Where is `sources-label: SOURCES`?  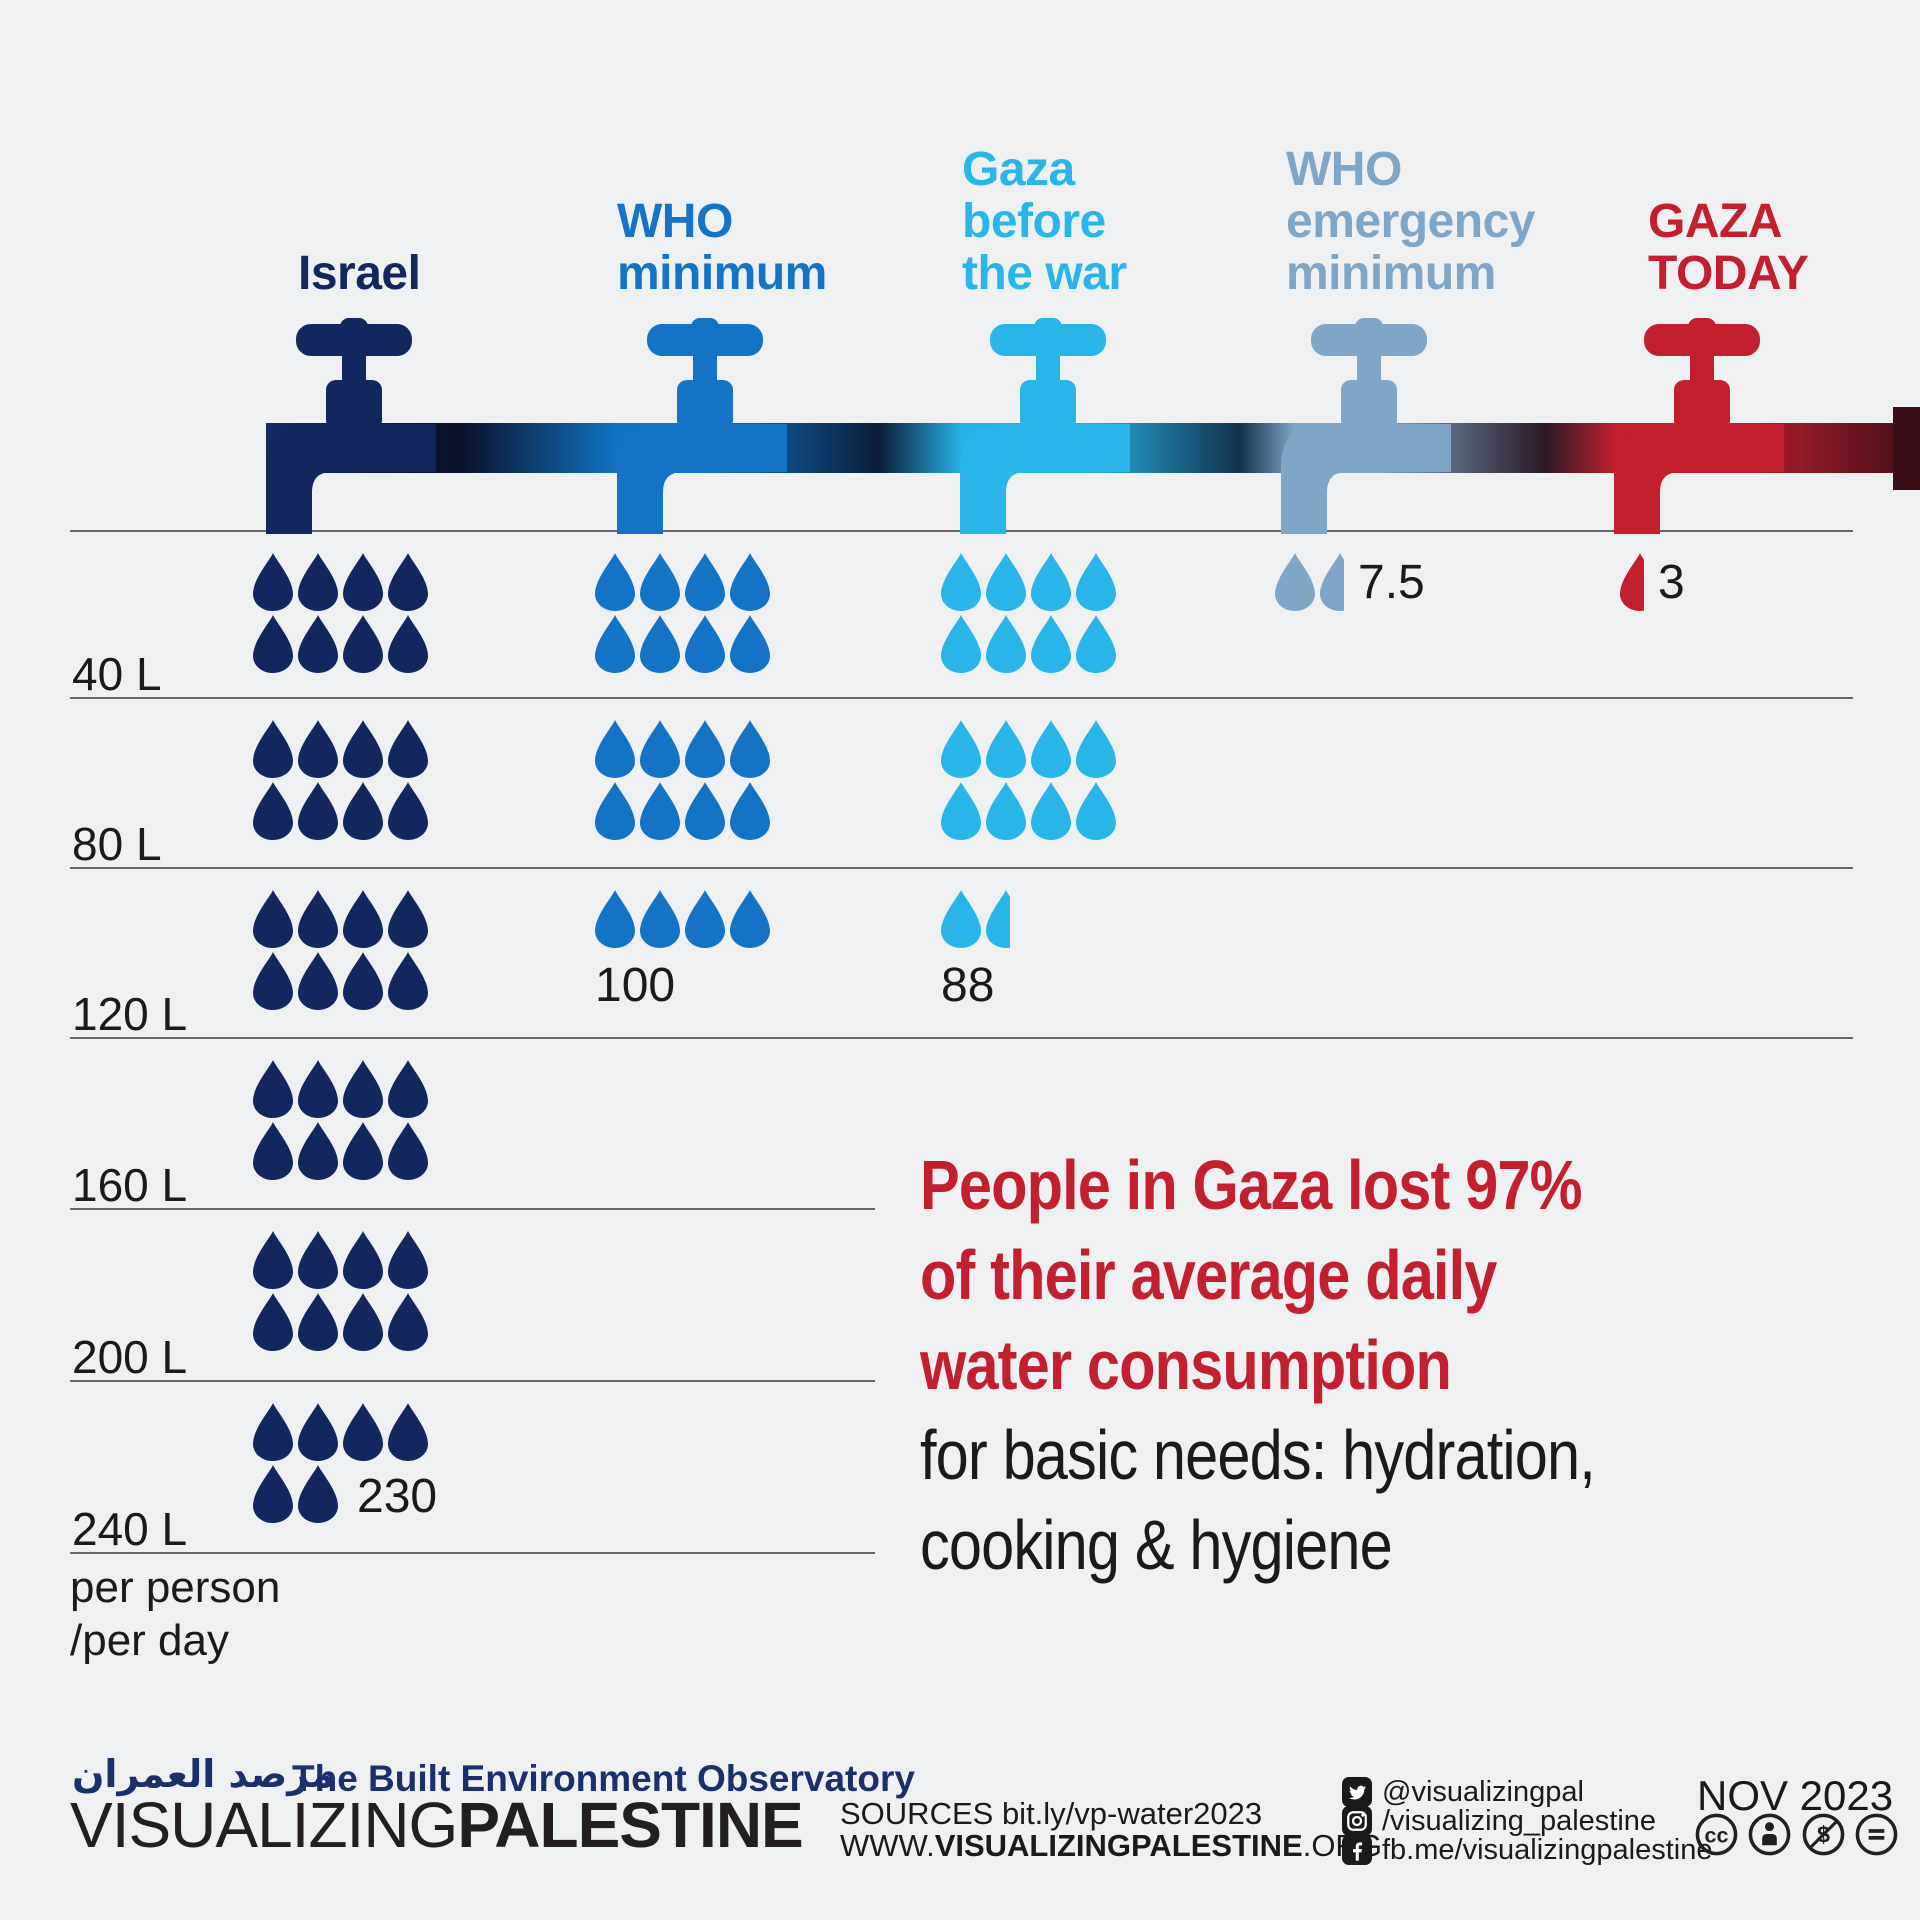 sources-label: SOURCES is located at coordinates (917, 1813).